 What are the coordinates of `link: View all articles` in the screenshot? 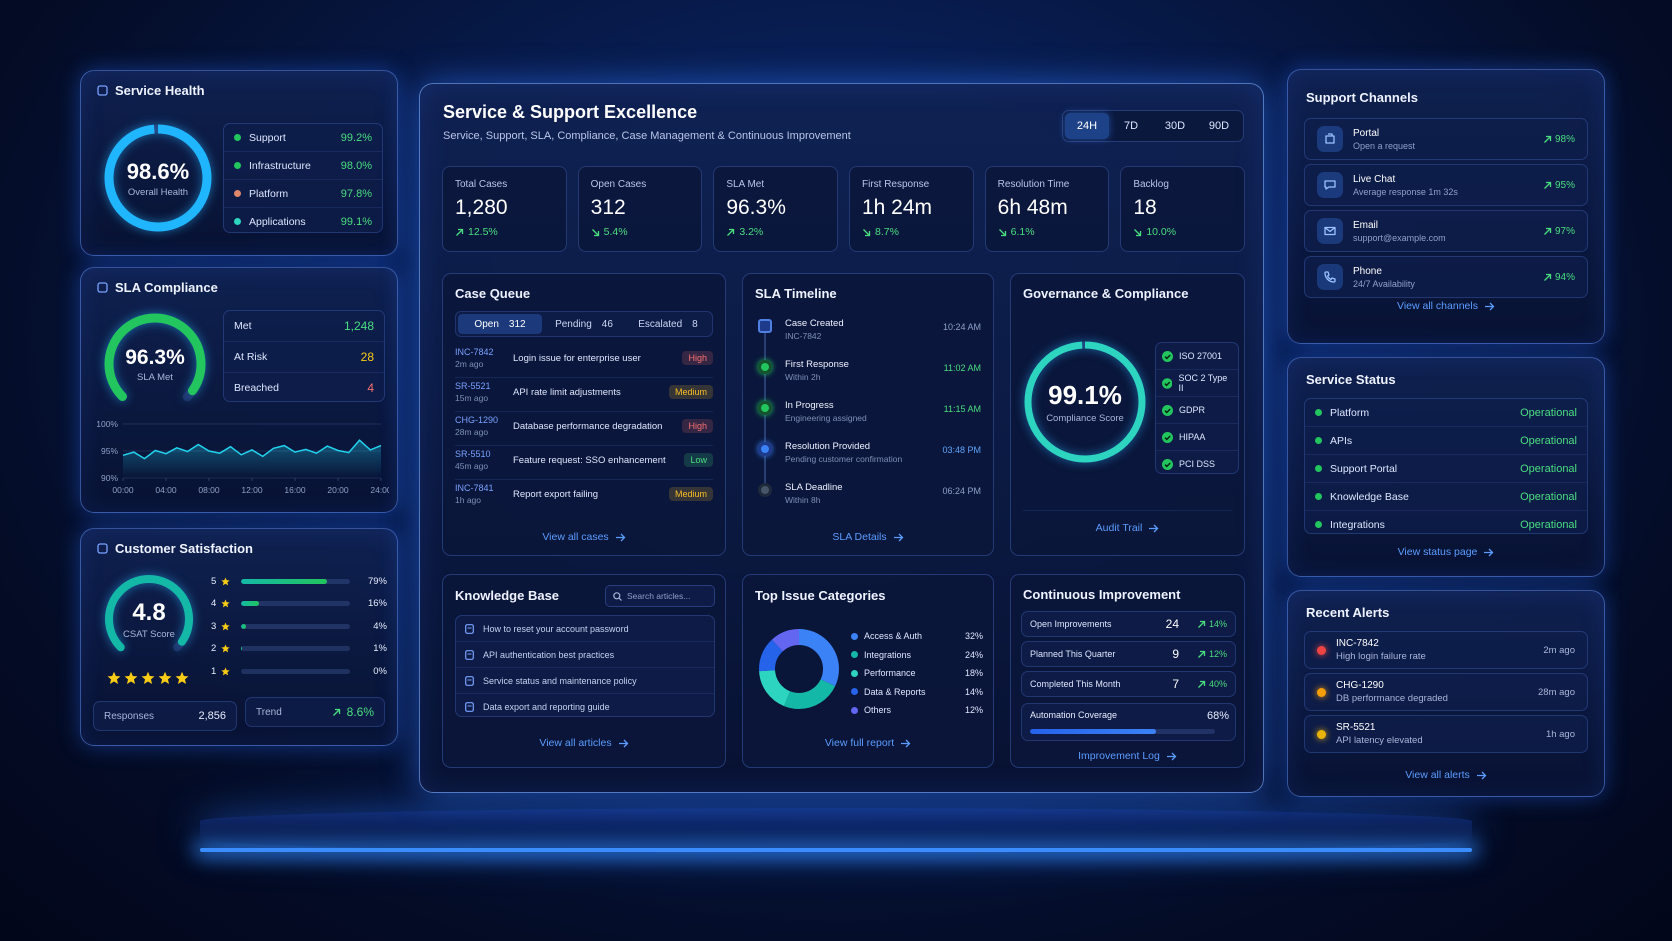 It's located at (584, 743).